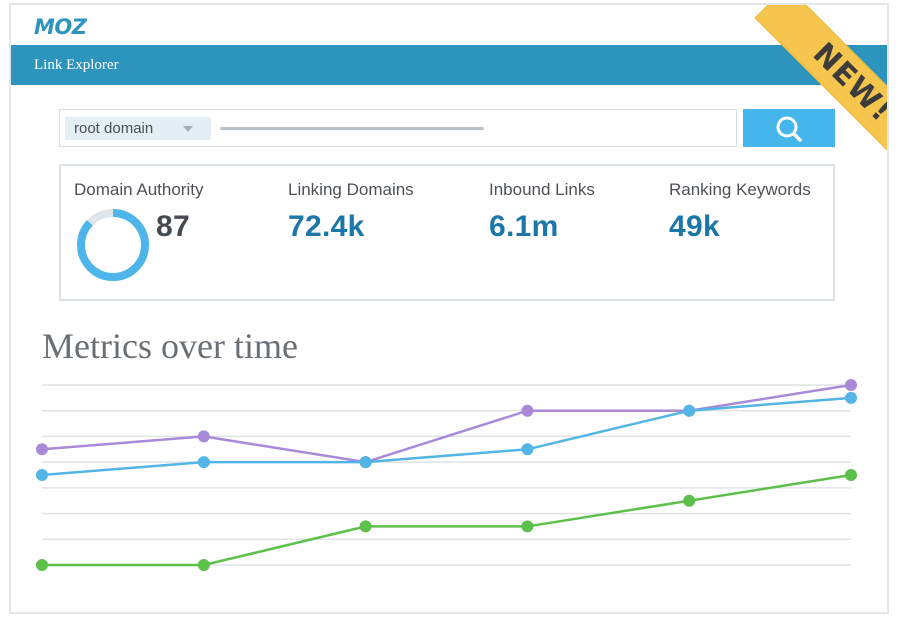 The width and height of the screenshot is (904, 630). I want to click on scope-dropdown-label: root domain, so click(114, 128).